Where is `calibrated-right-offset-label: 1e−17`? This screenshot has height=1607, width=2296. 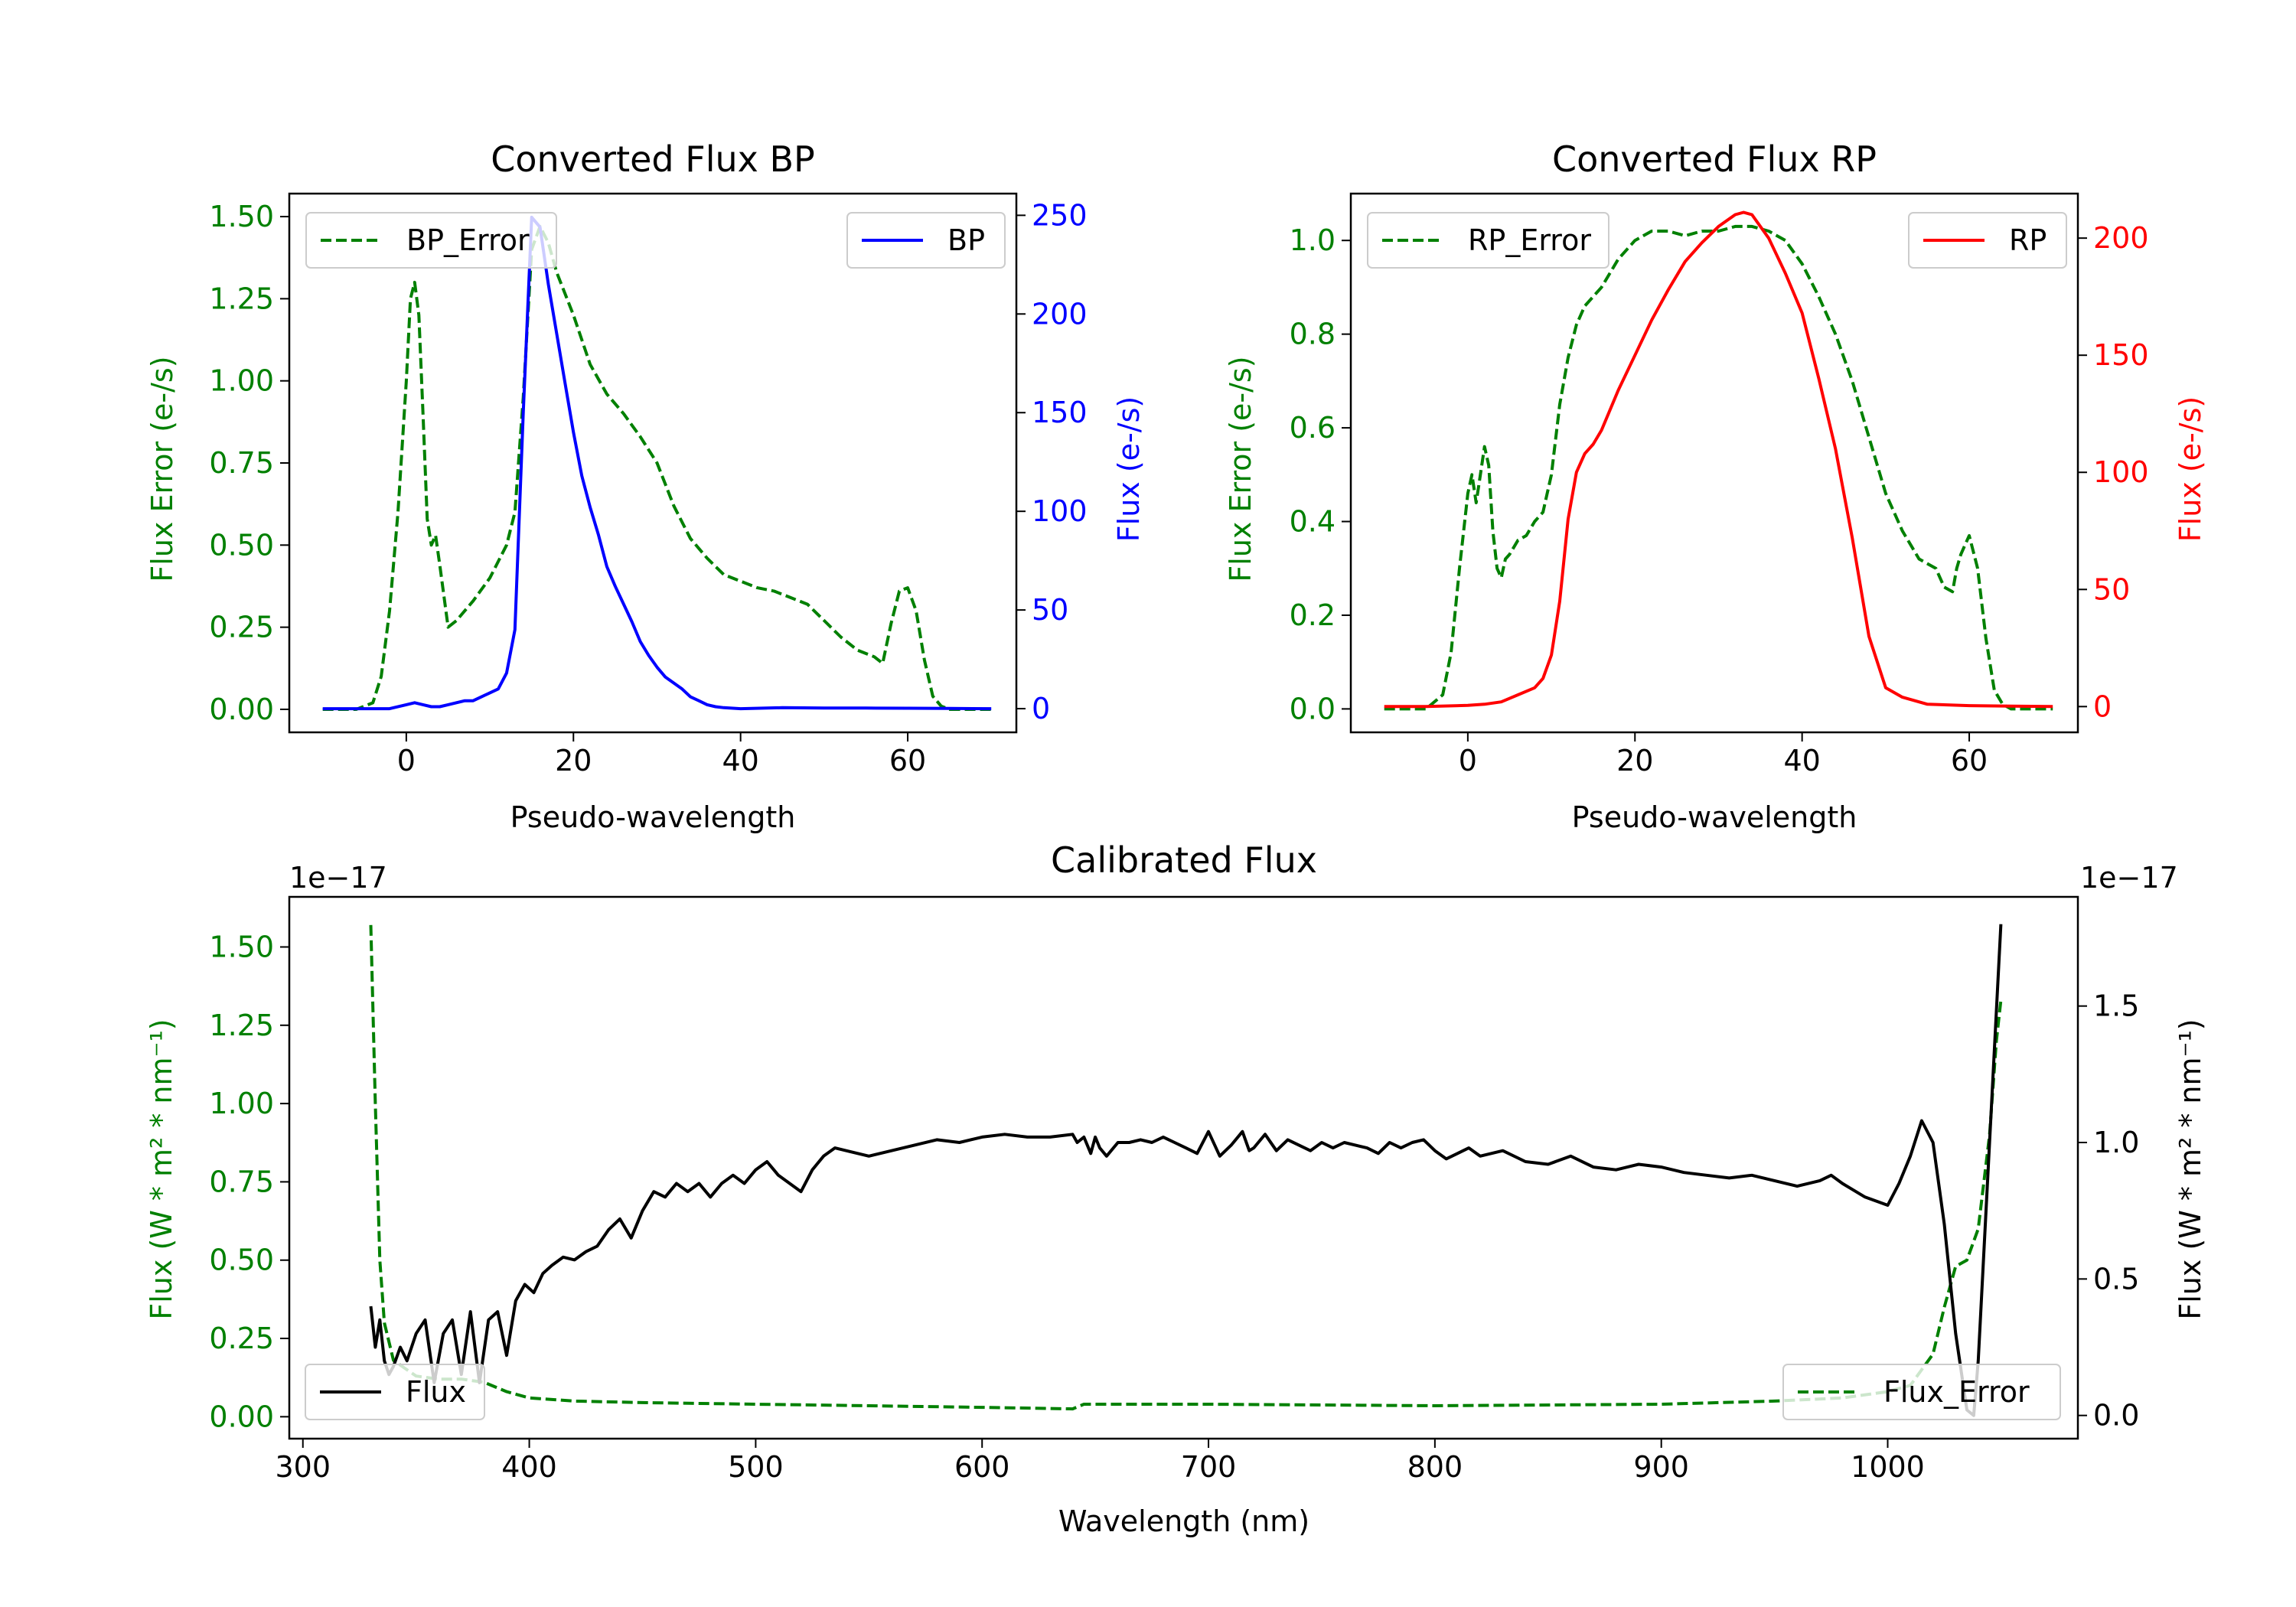
calibrated-right-offset-label: 1e−17 is located at coordinates (2129, 878).